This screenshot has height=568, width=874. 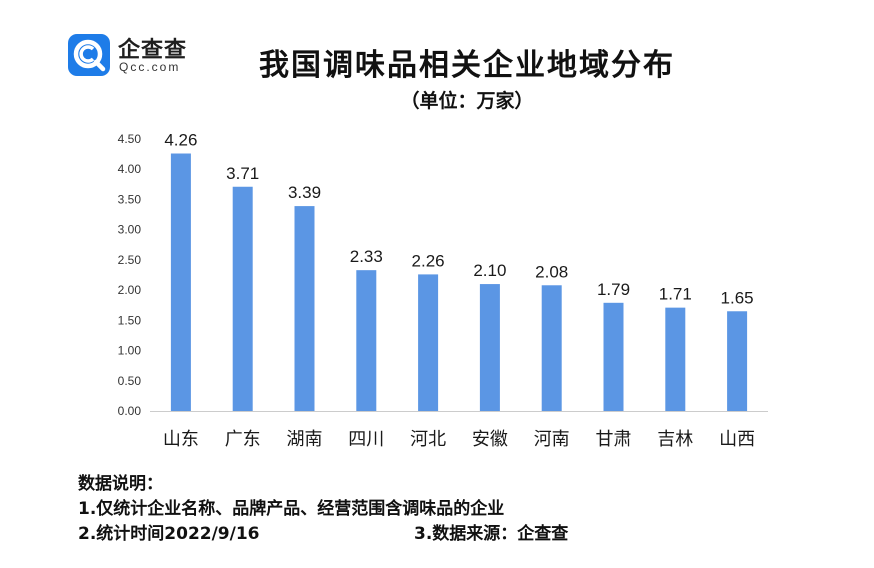 What do you see at coordinates (130, 230) in the screenshot?
I see `y-tick-label: 3.00` at bounding box center [130, 230].